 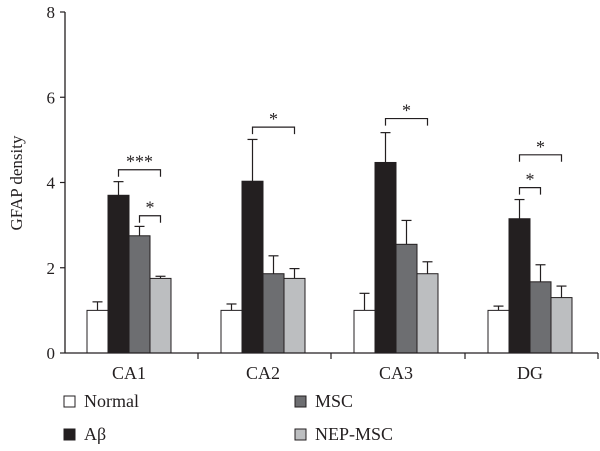 What do you see at coordinates (51, 353) in the screenshot?
I see `y-tick-label: 0` at bounding box center [51, 353].